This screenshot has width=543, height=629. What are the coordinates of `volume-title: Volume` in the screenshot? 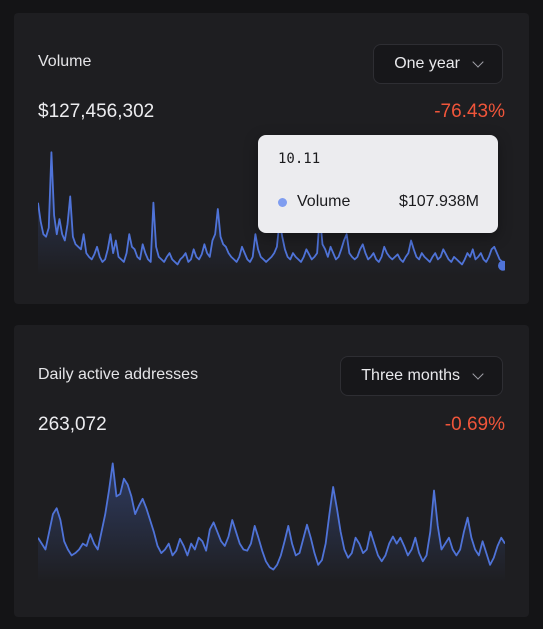 It's located at (65, 61).